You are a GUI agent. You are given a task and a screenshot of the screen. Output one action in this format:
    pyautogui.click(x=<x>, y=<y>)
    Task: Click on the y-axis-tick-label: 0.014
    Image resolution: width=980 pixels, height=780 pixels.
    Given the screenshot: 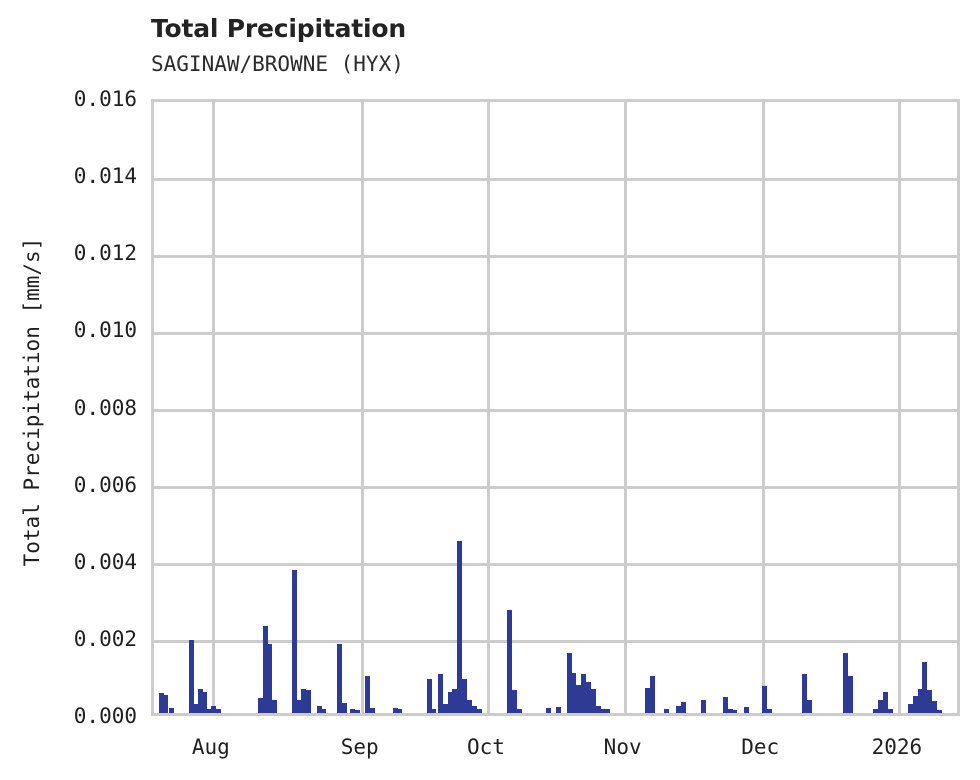 What is the action you would take?
    pyautogui.click(x=105, y=176)
    